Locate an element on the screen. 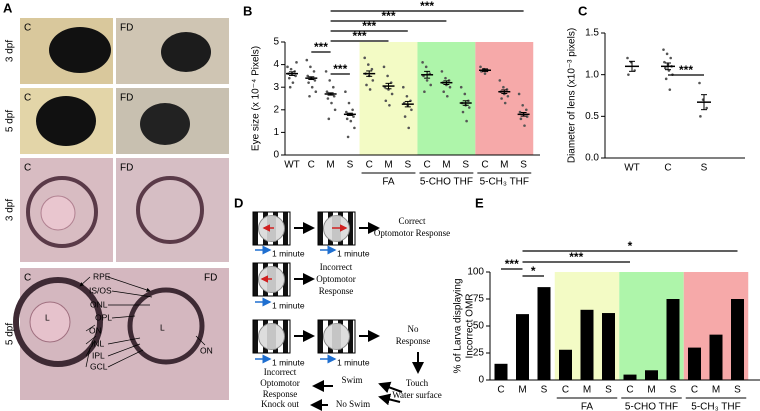 Image resolution: width=760 pixels, height=411 pixels. y-axis-label: Diameter of lens (x10⁻³ pixels) is located at coordinates (572, 95).